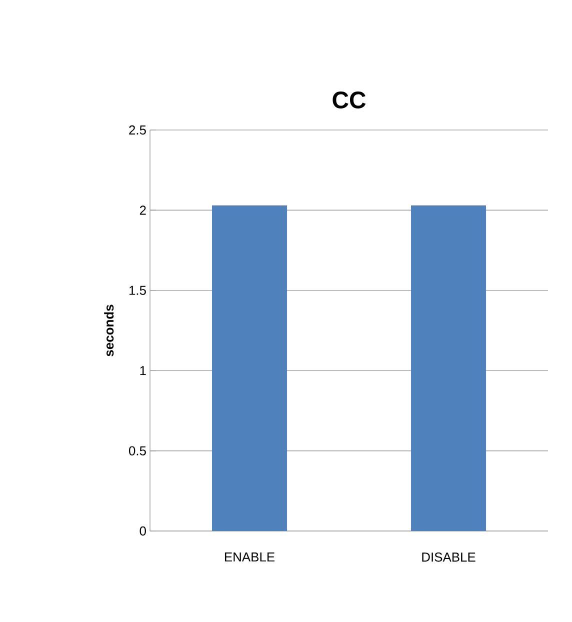 The image size is (572, 622). What do you see at coordinates (137, 130) in the screenshot?
I see `y-tick-label: 2.5` at bounding box center [137, 130].